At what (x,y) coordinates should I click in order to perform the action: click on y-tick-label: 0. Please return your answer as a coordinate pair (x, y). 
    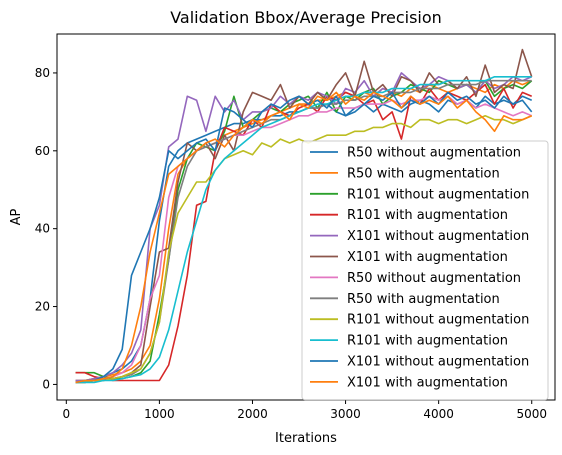
    Looking at the image, I should click on (46, 384).